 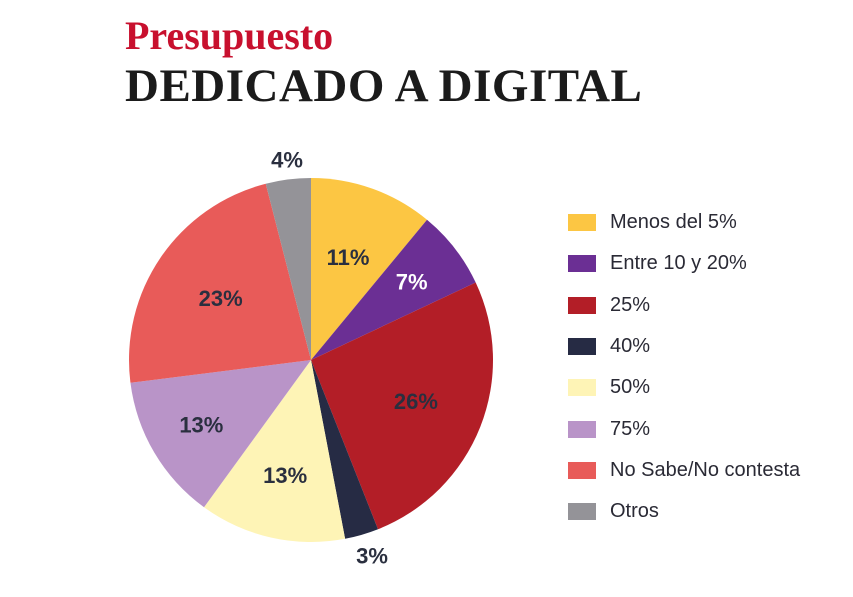 What do you see at coordinates (705, 469) in the screenshot?
I see `legend-label: No Sabe/No contesta` at bounding box center [705, 469].